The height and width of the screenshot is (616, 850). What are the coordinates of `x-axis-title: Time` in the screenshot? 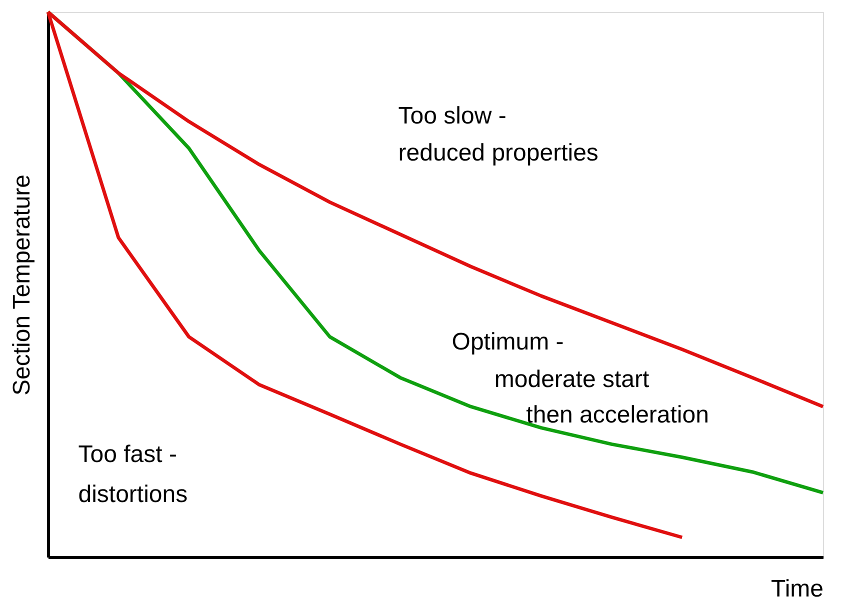 It's located at (797, 589).